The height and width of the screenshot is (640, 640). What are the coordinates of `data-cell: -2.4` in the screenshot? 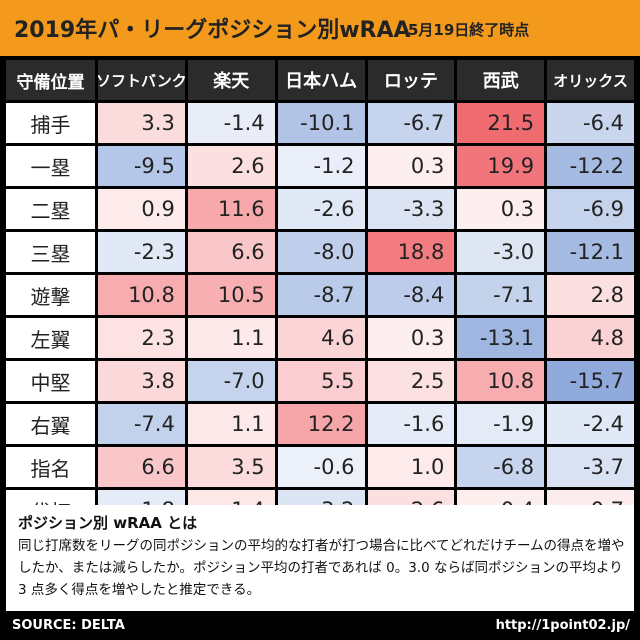 It's located at (590, 424).